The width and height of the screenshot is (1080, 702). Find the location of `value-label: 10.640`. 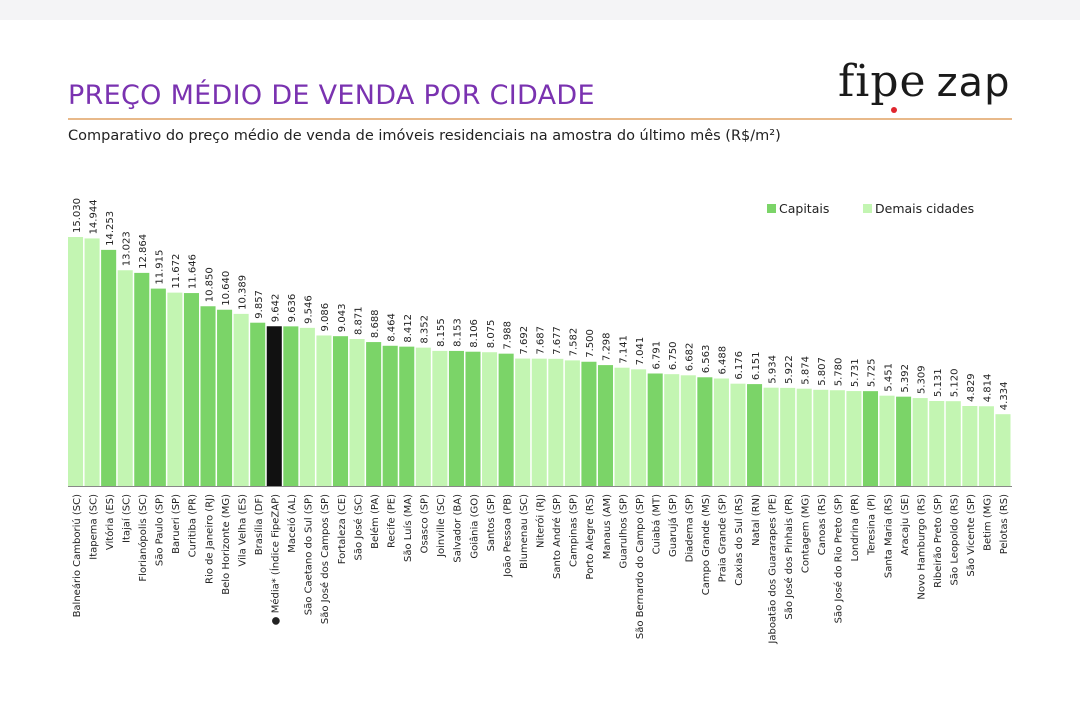

value-label: 10.640 is located at coordinates (226, 288).